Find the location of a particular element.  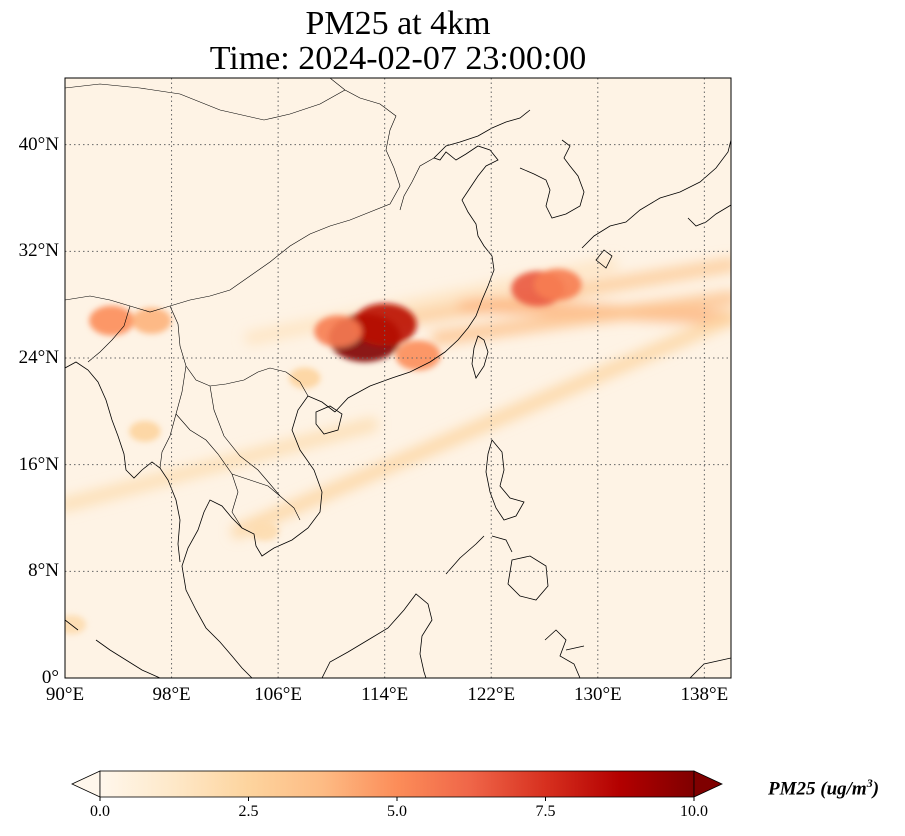

lon-tick-label: 90°E is located at coordinates (65, 694).